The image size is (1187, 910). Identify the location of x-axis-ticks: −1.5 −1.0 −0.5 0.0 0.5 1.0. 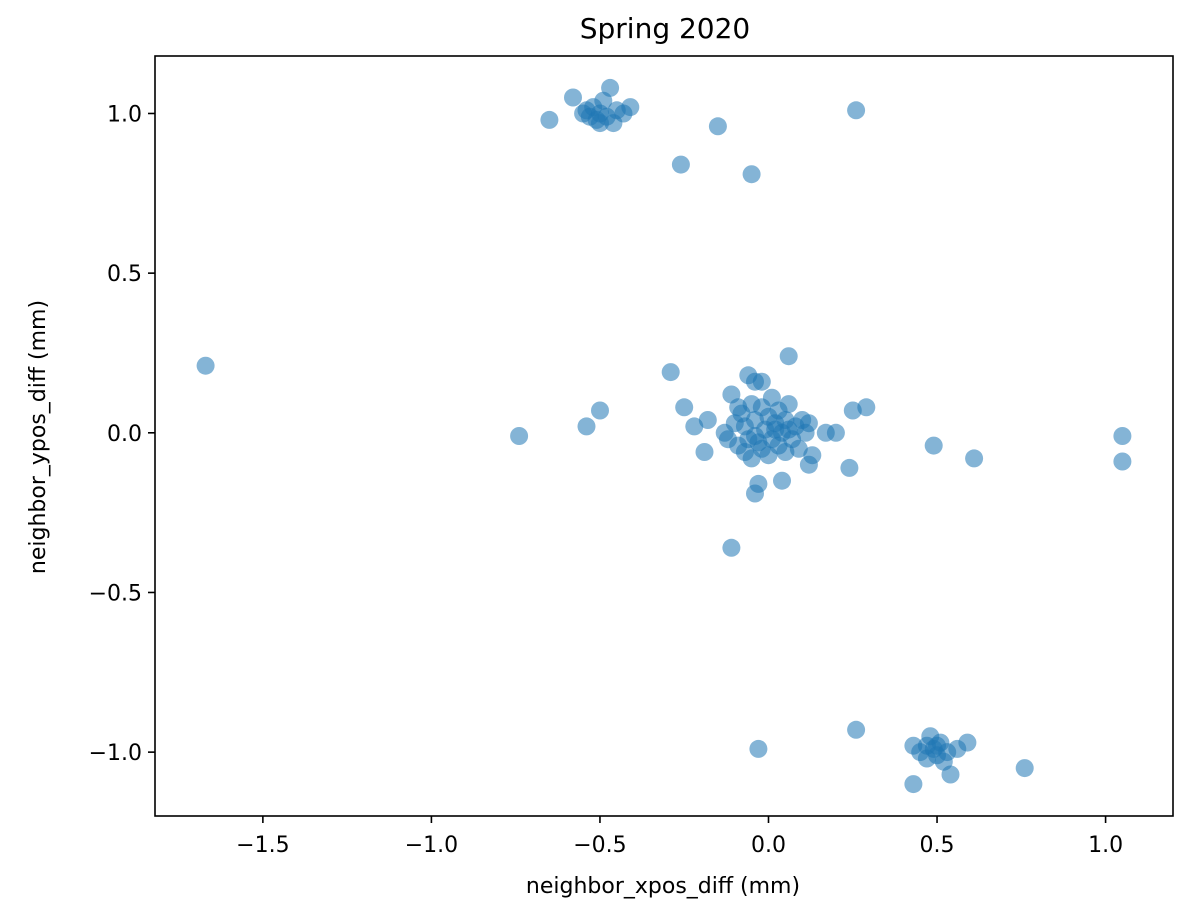
(679, 837).